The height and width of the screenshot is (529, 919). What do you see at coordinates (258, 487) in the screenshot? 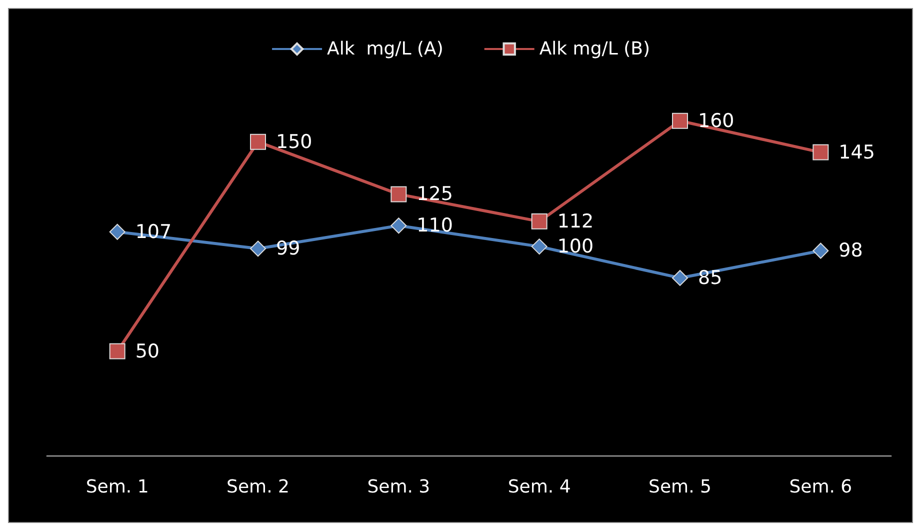
I see `x-tick-label: Sem. 2` at bounding box center [258, 487].